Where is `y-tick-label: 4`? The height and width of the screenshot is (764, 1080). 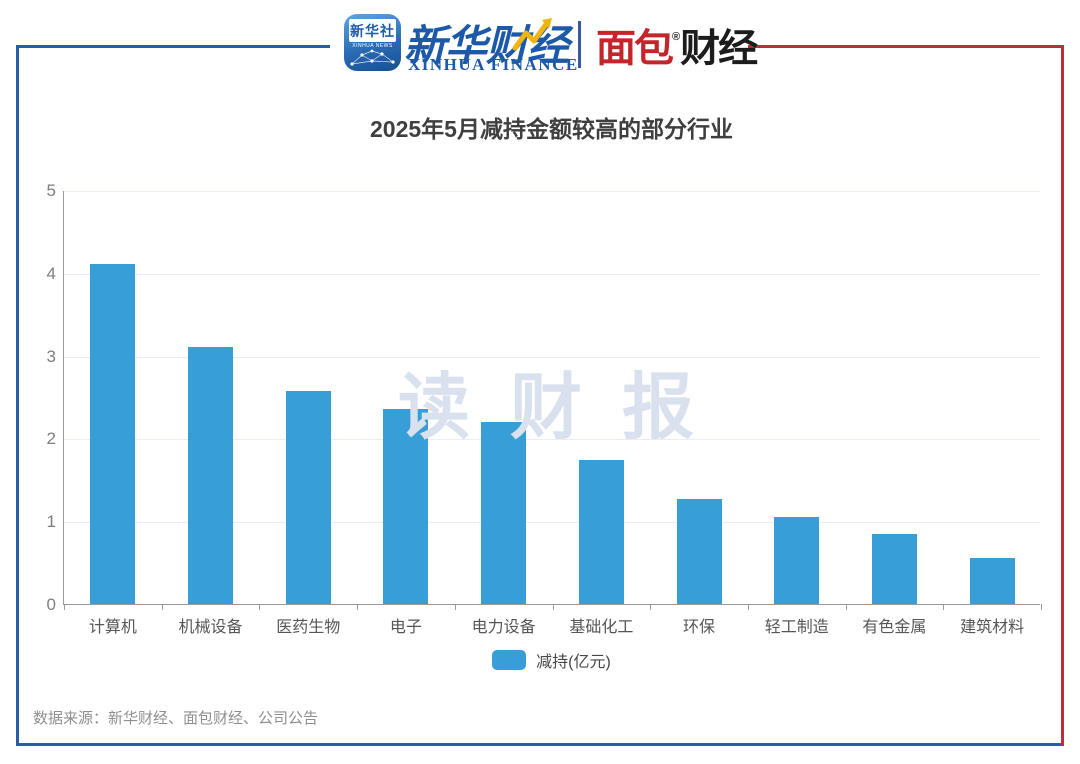
y-tick-label: 4 is located at coordinates (51, 273).